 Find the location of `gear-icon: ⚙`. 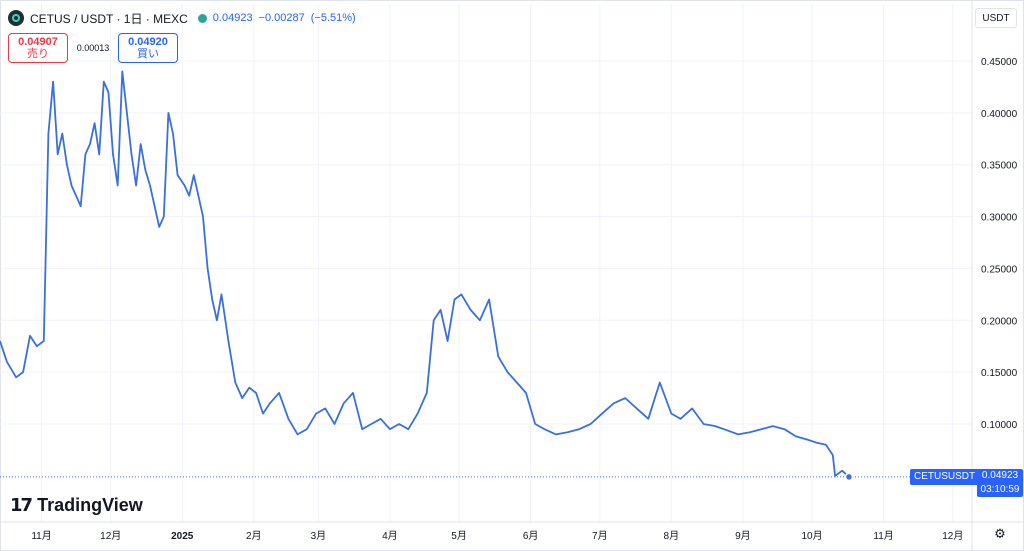

gear-icon: ⚙ is located at coordinates (1000, 533).